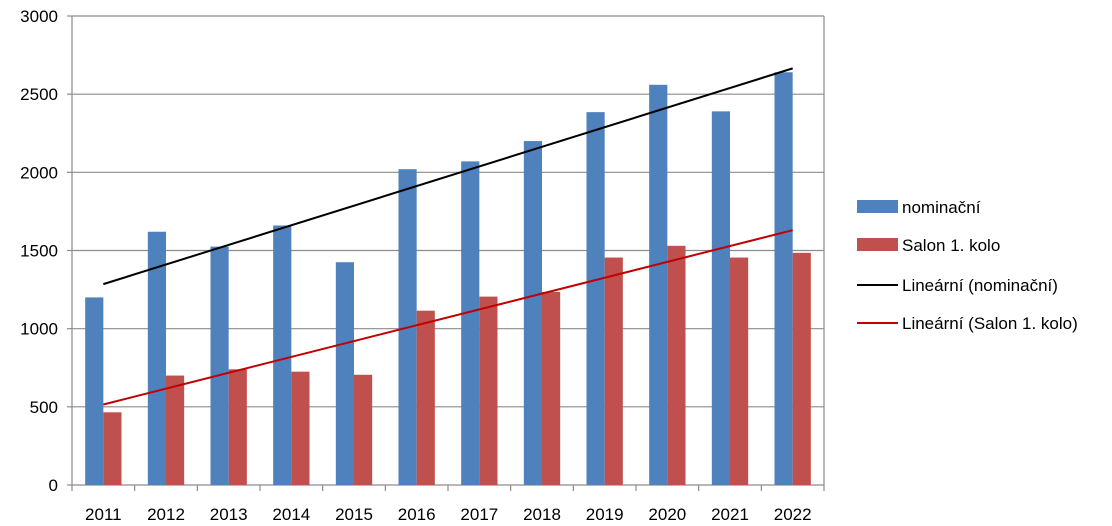 This screenshot has height=526, width=1112. I want to click on y-tick-label: 500, so click(44, 407).